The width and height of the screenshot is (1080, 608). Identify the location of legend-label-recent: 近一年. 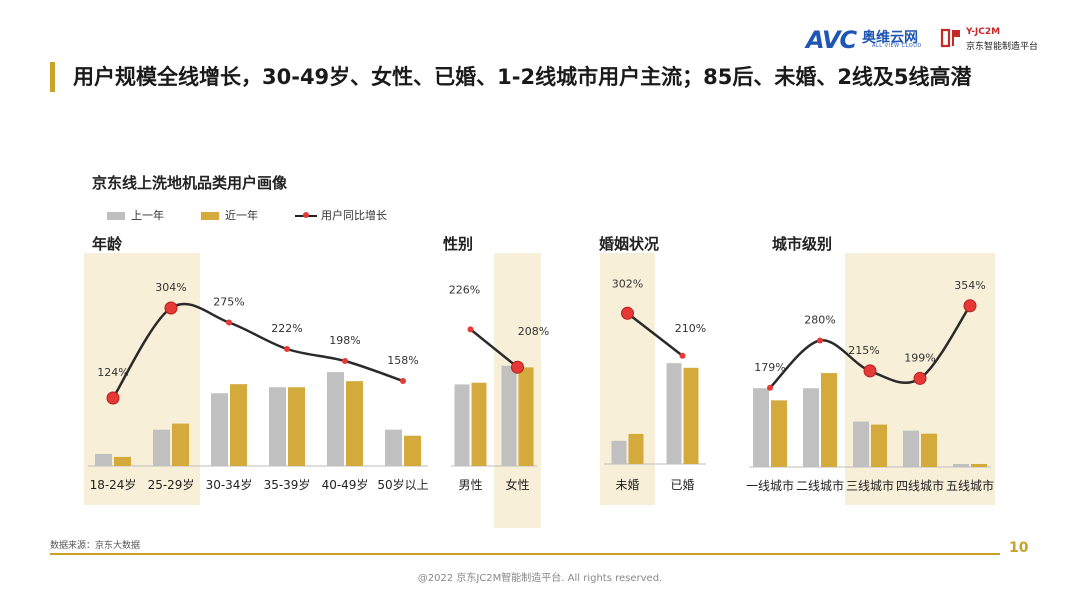
(241, 215).